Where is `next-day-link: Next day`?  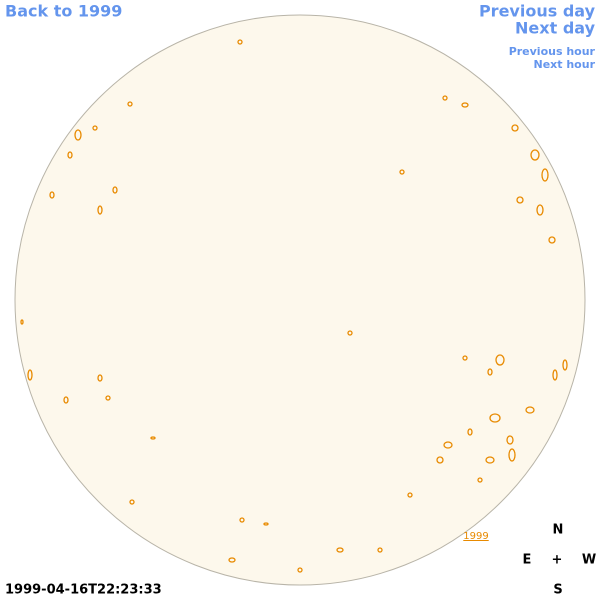
next-day-link: Next day is located at coordinates (555, 28).